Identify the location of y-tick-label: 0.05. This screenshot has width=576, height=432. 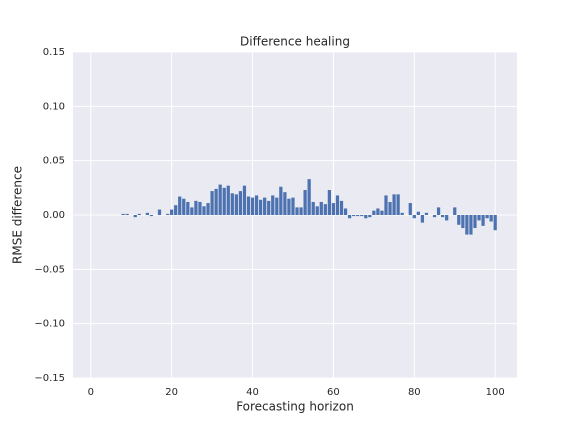
(54, 161).